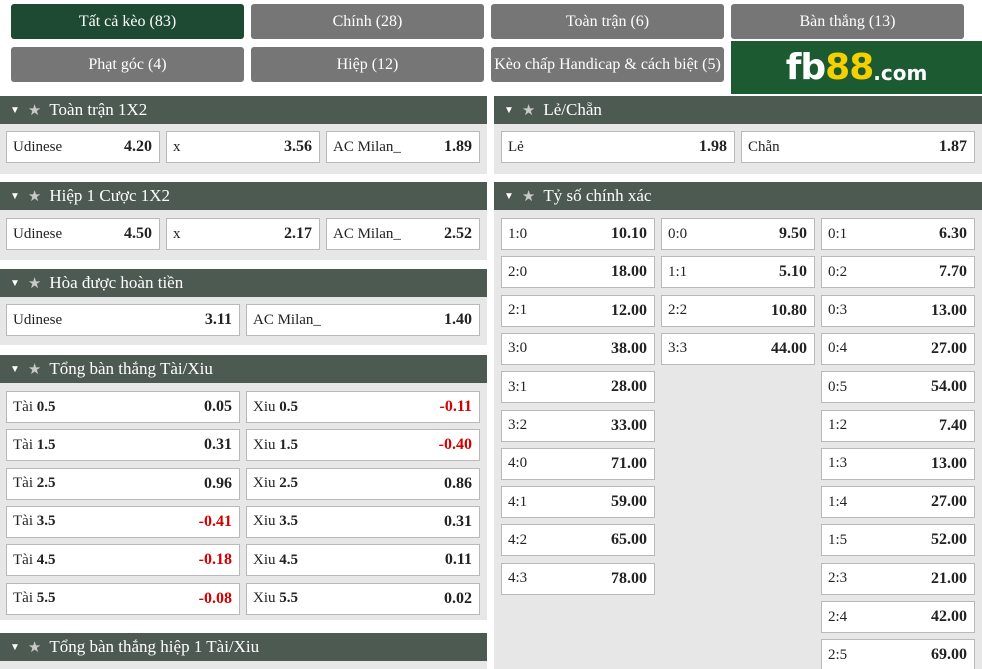 The width and height of the screenshot is (982, 669). Describe the element at coordinates (298, 233) in the screenshot. I see `cell-odd: 2.17` at that location.